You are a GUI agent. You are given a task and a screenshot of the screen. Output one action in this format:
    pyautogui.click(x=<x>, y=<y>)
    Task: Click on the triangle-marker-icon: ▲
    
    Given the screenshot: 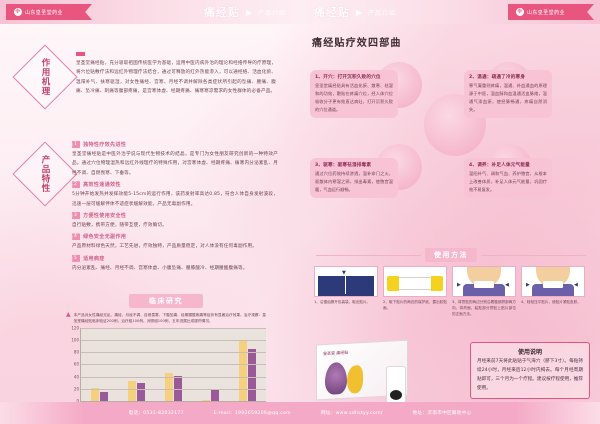 What is the action you would take?
    pyautogui.click(x=68, y=314)
    